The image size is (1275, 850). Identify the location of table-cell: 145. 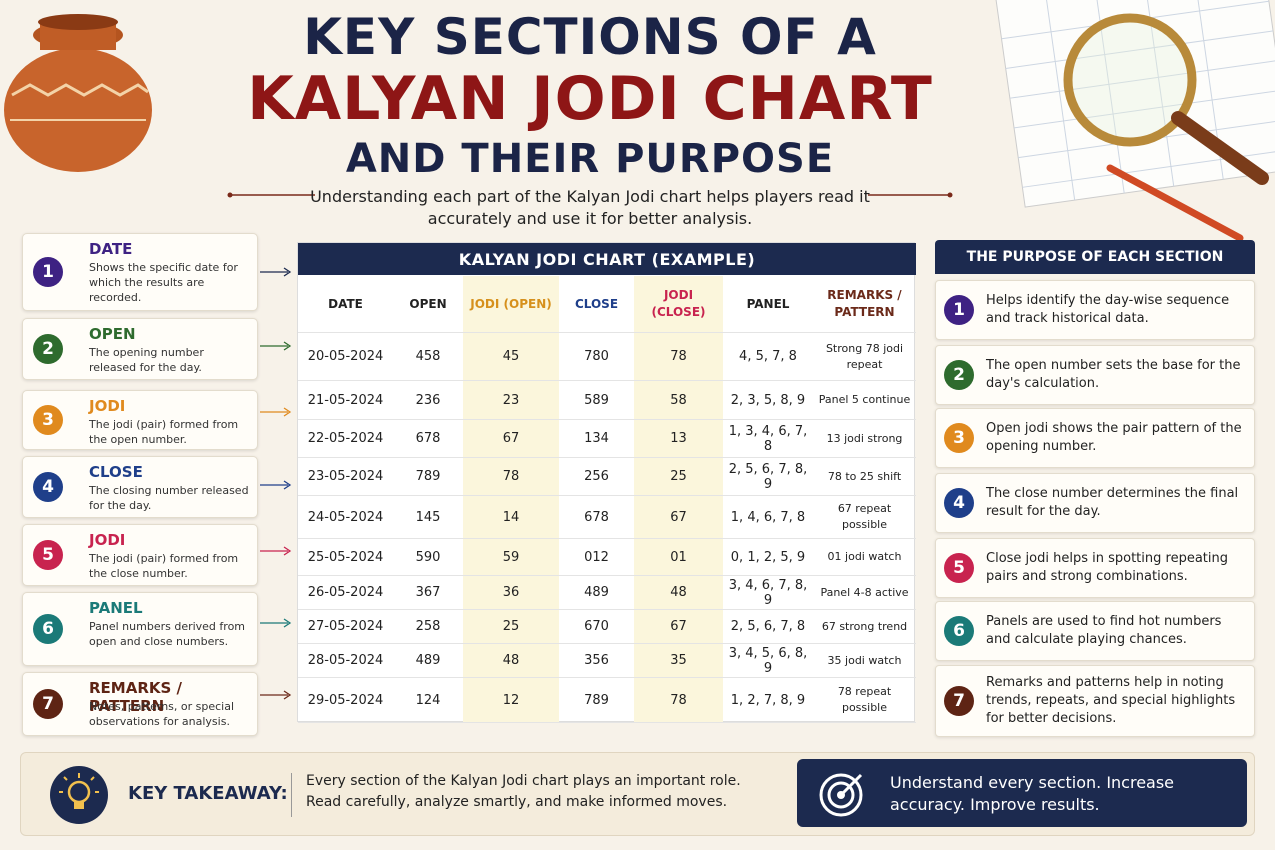
(428, 517).